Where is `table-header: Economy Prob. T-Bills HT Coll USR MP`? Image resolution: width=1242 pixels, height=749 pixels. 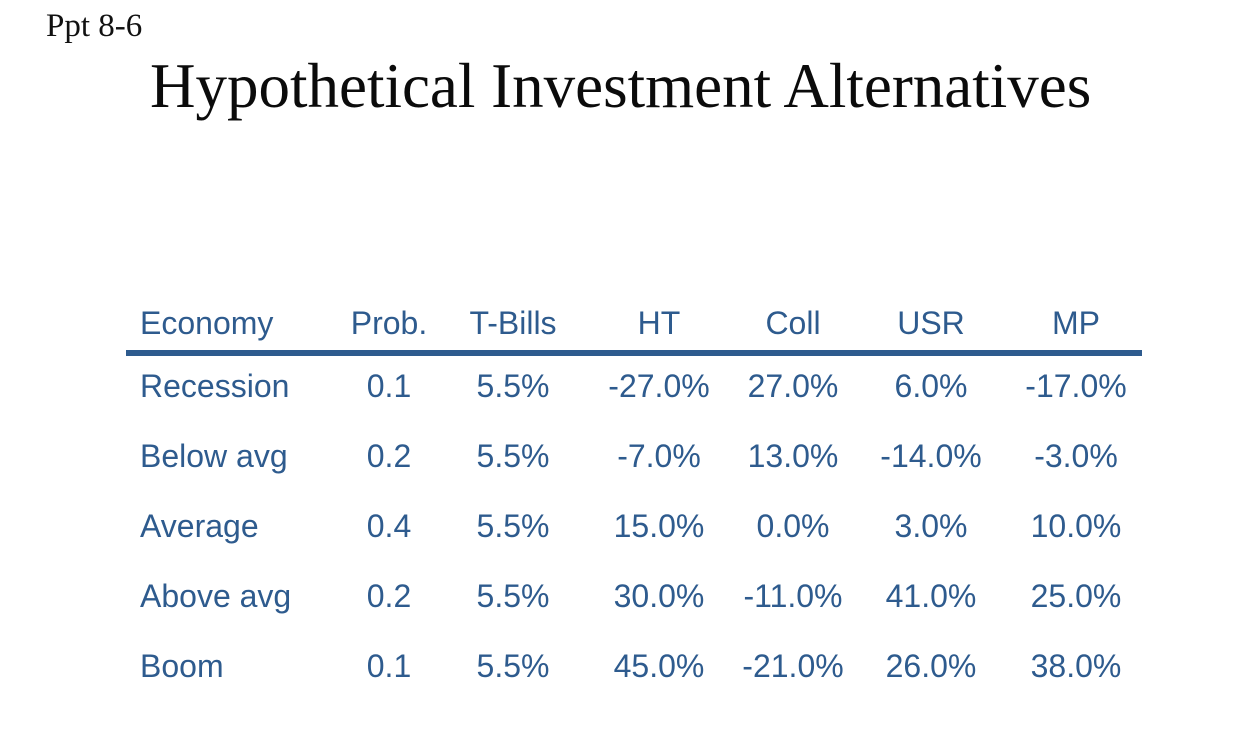
table-header: Economy Prob. T-Bills HT Coll USR MP is located at coordinates (634, 329).